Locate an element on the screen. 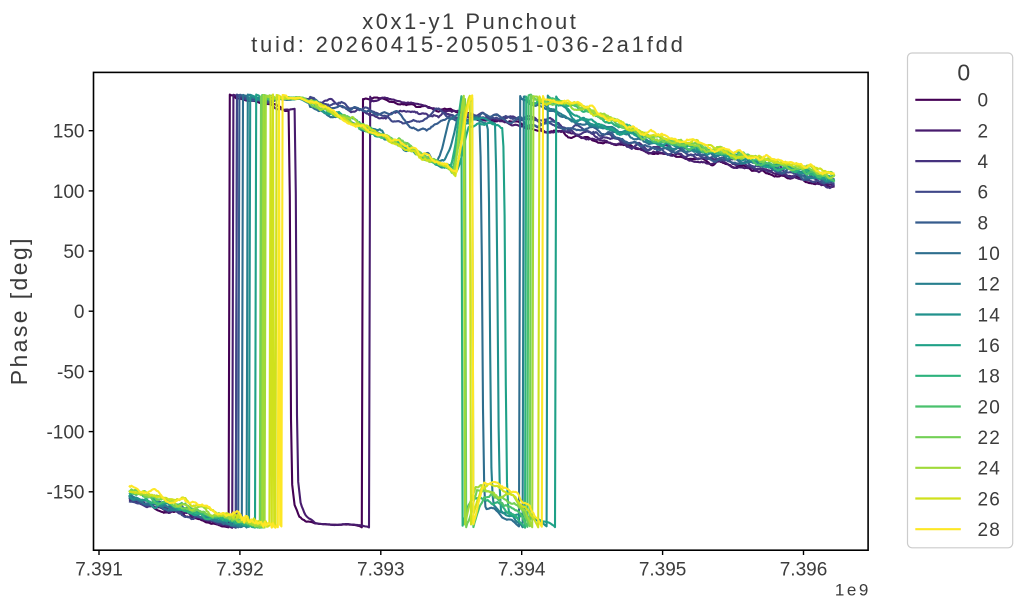 This screenshot has height=612, width=1022. svg-text: 22 is located at coordinates (990, 438).